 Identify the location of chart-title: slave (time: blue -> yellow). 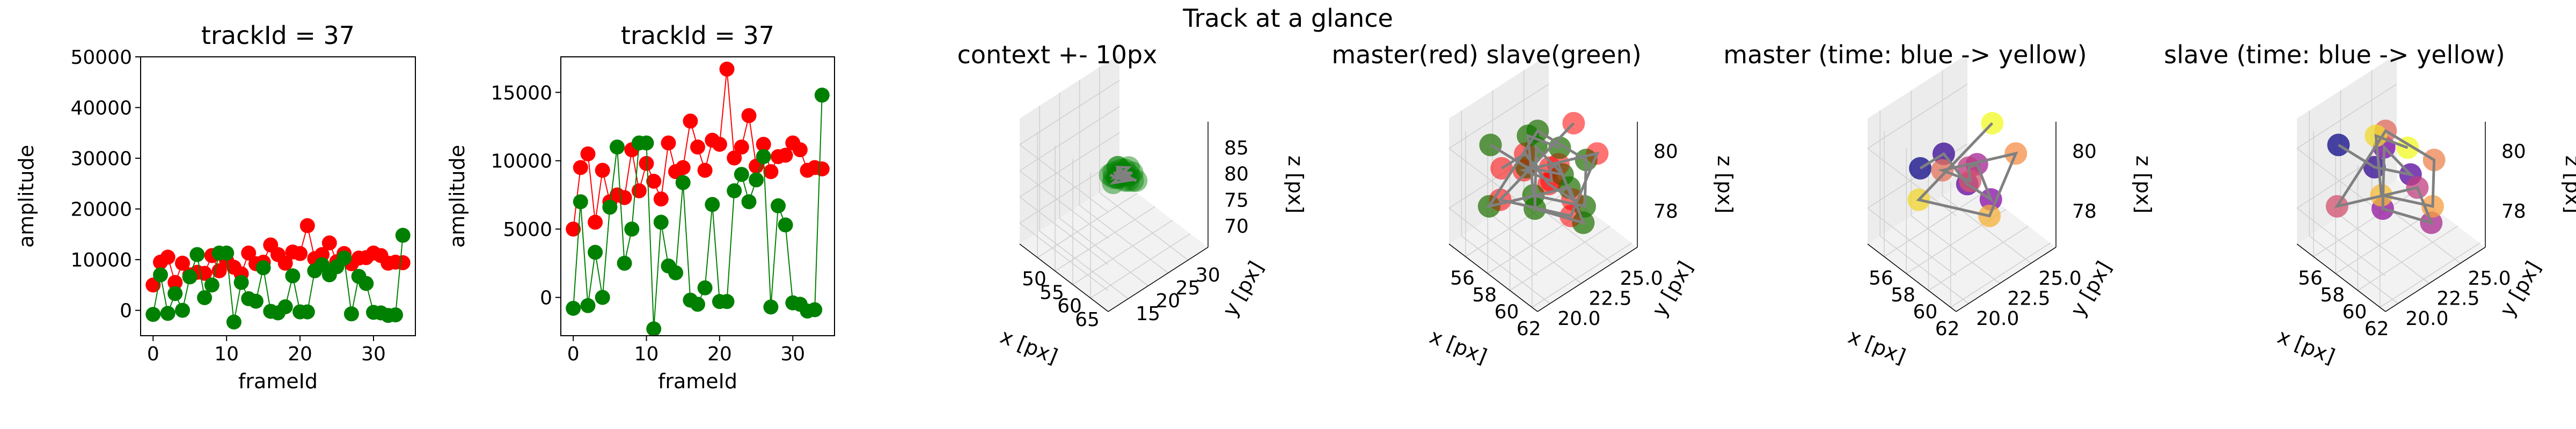
(2334, 54).